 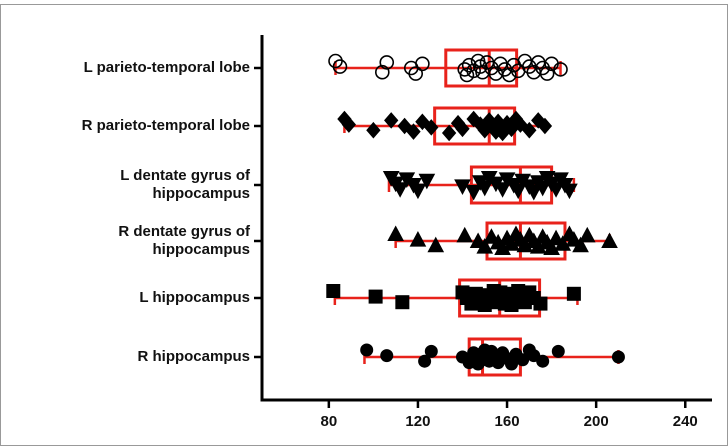 I want to click on y-tick-label: L dentate gyrus of hippocampus, so click(x=185, y=184).